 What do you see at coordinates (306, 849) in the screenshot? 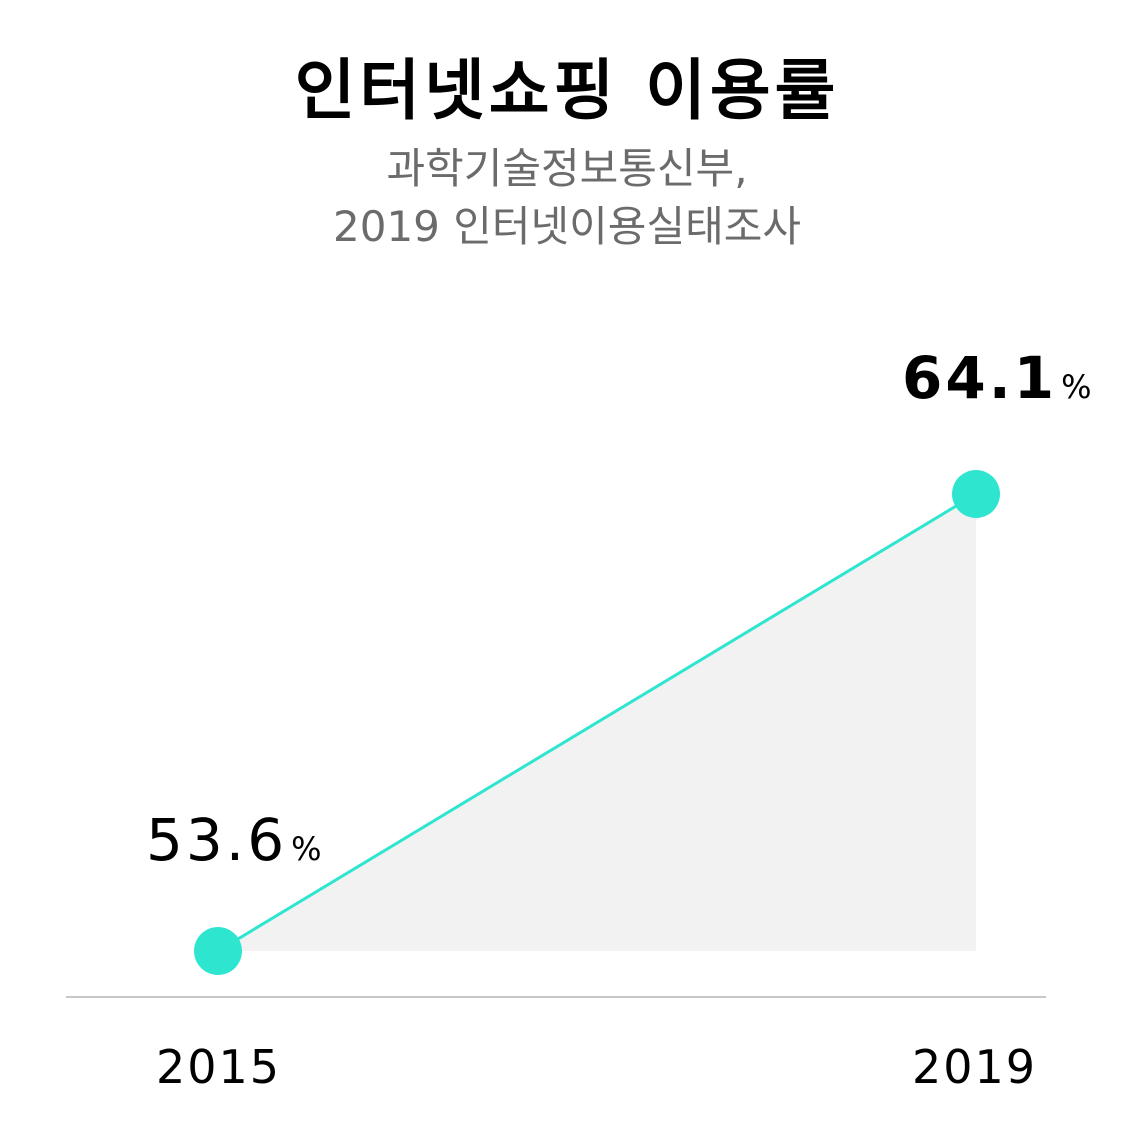
I see `unit-2015: %` at bounding box center [306, 849].